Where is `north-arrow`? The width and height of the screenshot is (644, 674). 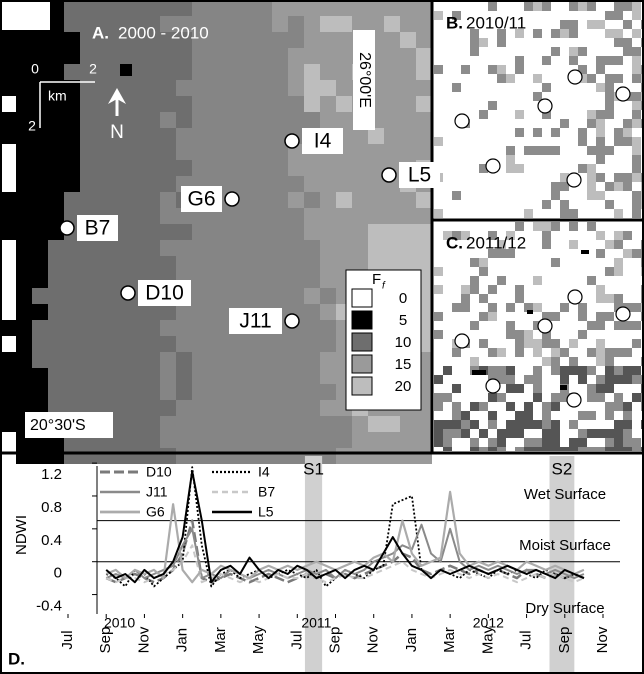
north-arrow is located at coordinates (117, 96).